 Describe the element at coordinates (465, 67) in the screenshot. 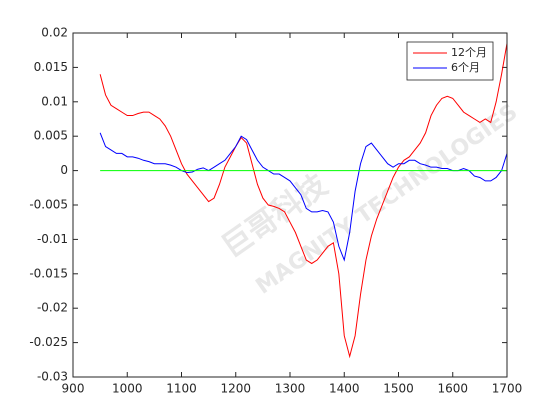

I see `legend-label: 6个月` at that location.